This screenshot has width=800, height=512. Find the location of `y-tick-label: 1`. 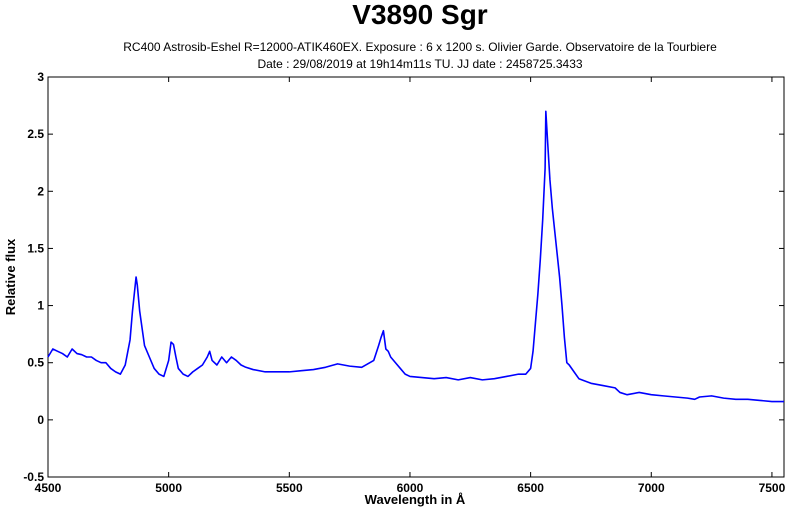

y-tick-label: 1 is located at coordinates (40, 306).